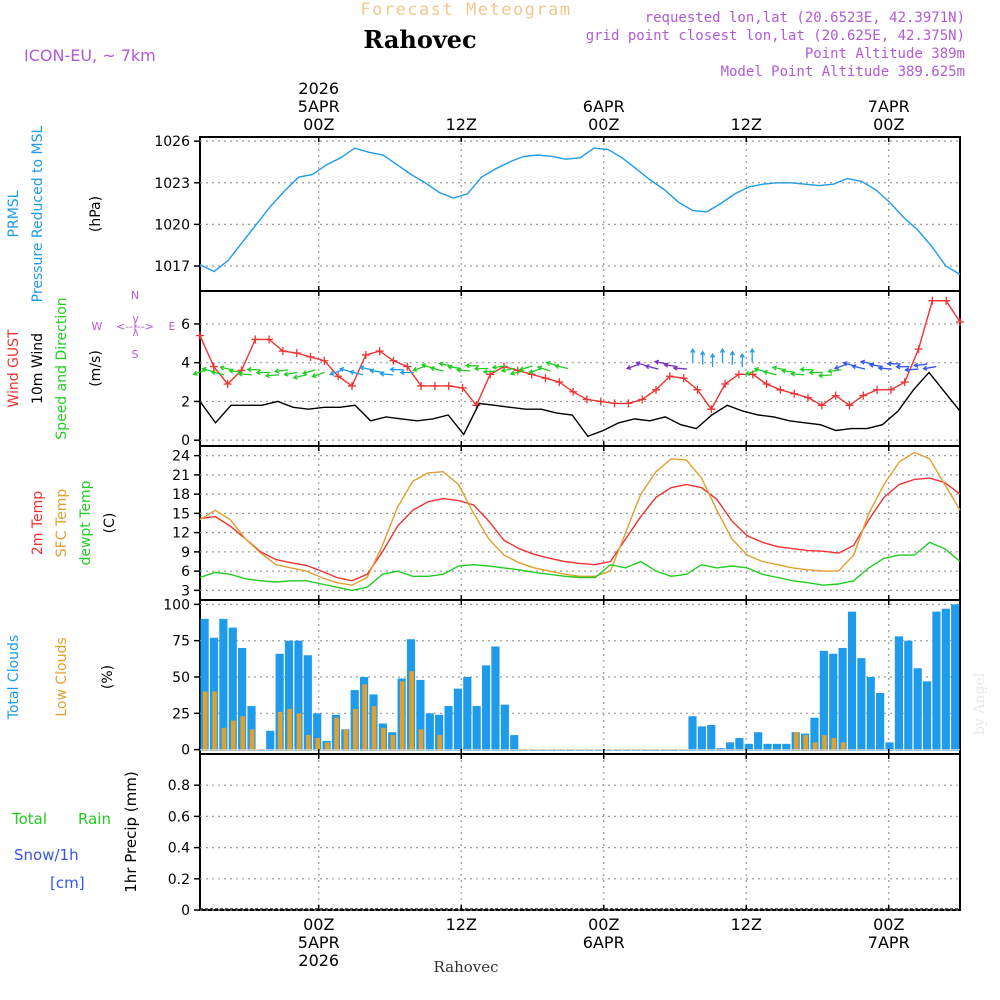  I want to click on time-label-top: 7APR, so click(889, 106).